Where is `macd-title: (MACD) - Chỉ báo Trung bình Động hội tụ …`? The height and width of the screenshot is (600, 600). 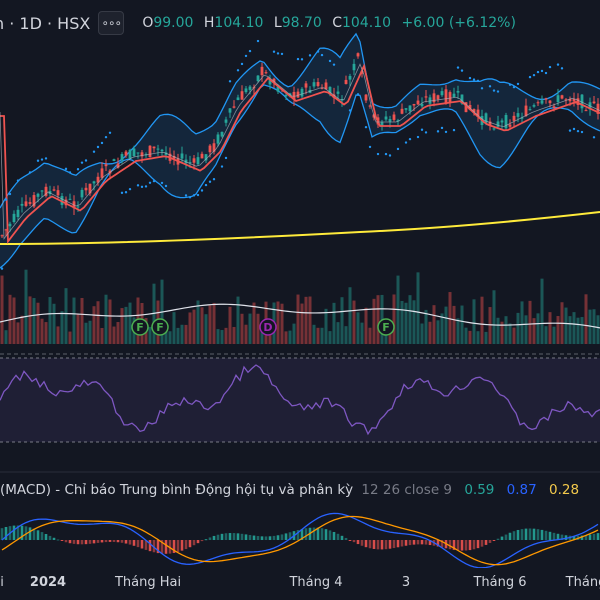 macd-title: (MACD) - Chỉ báo Trung bình Động hội tụ … is located at coordinates (177, 490).